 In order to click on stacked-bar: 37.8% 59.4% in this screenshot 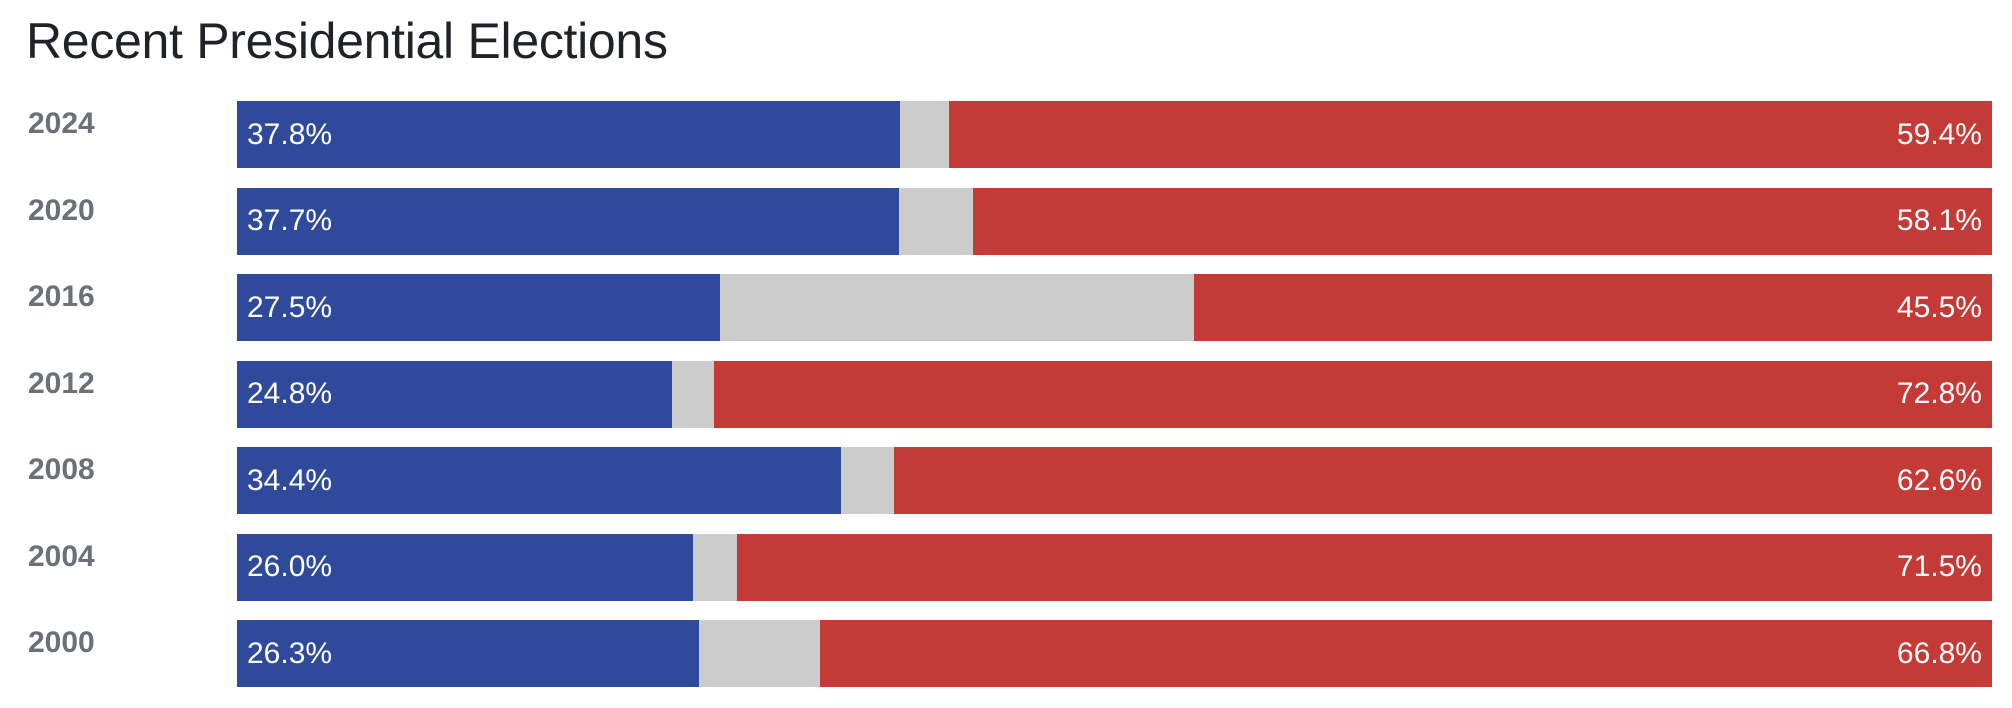, I will do `click(1114, 134)`.